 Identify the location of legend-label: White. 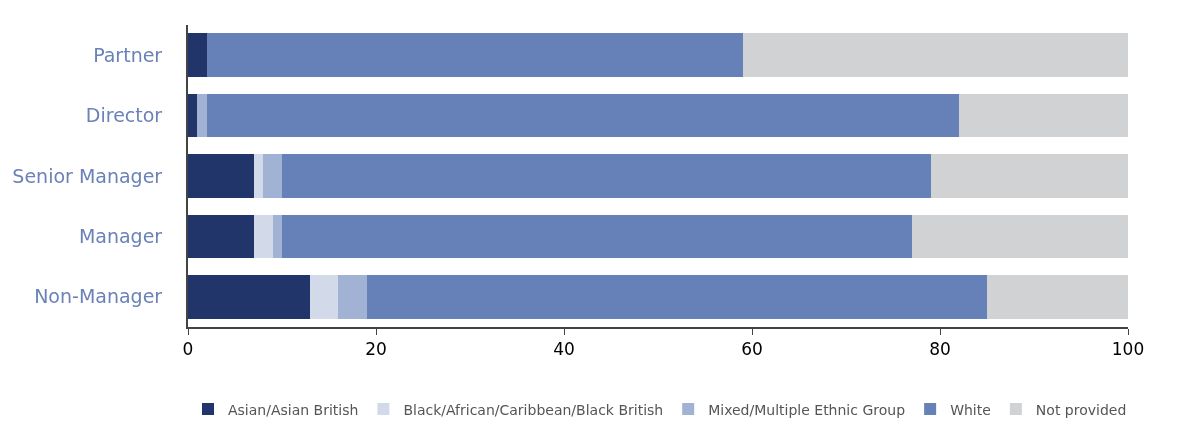
(970, 409).